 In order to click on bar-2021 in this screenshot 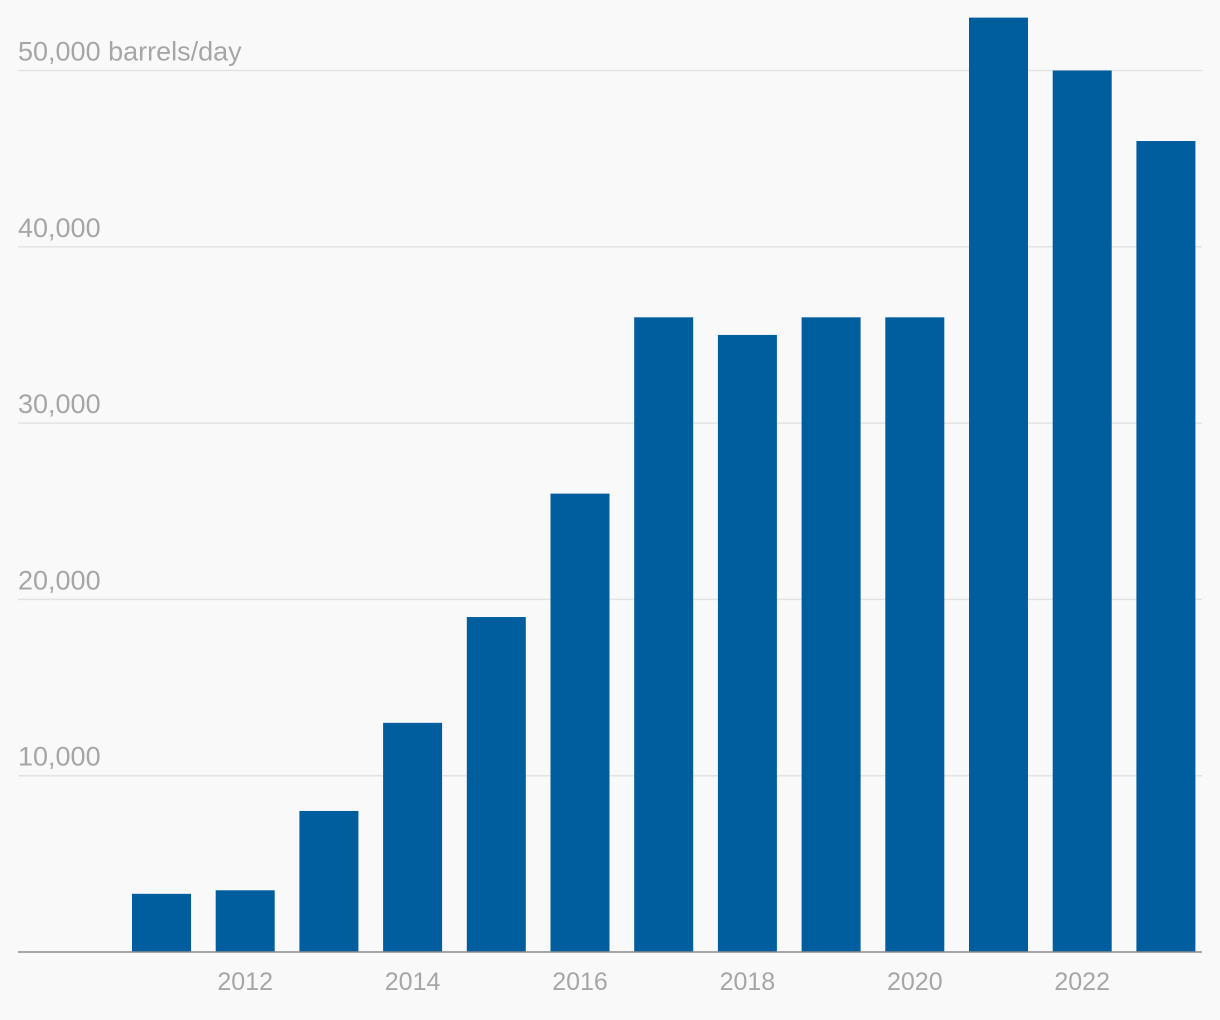, I will do `click(998, 485)`.